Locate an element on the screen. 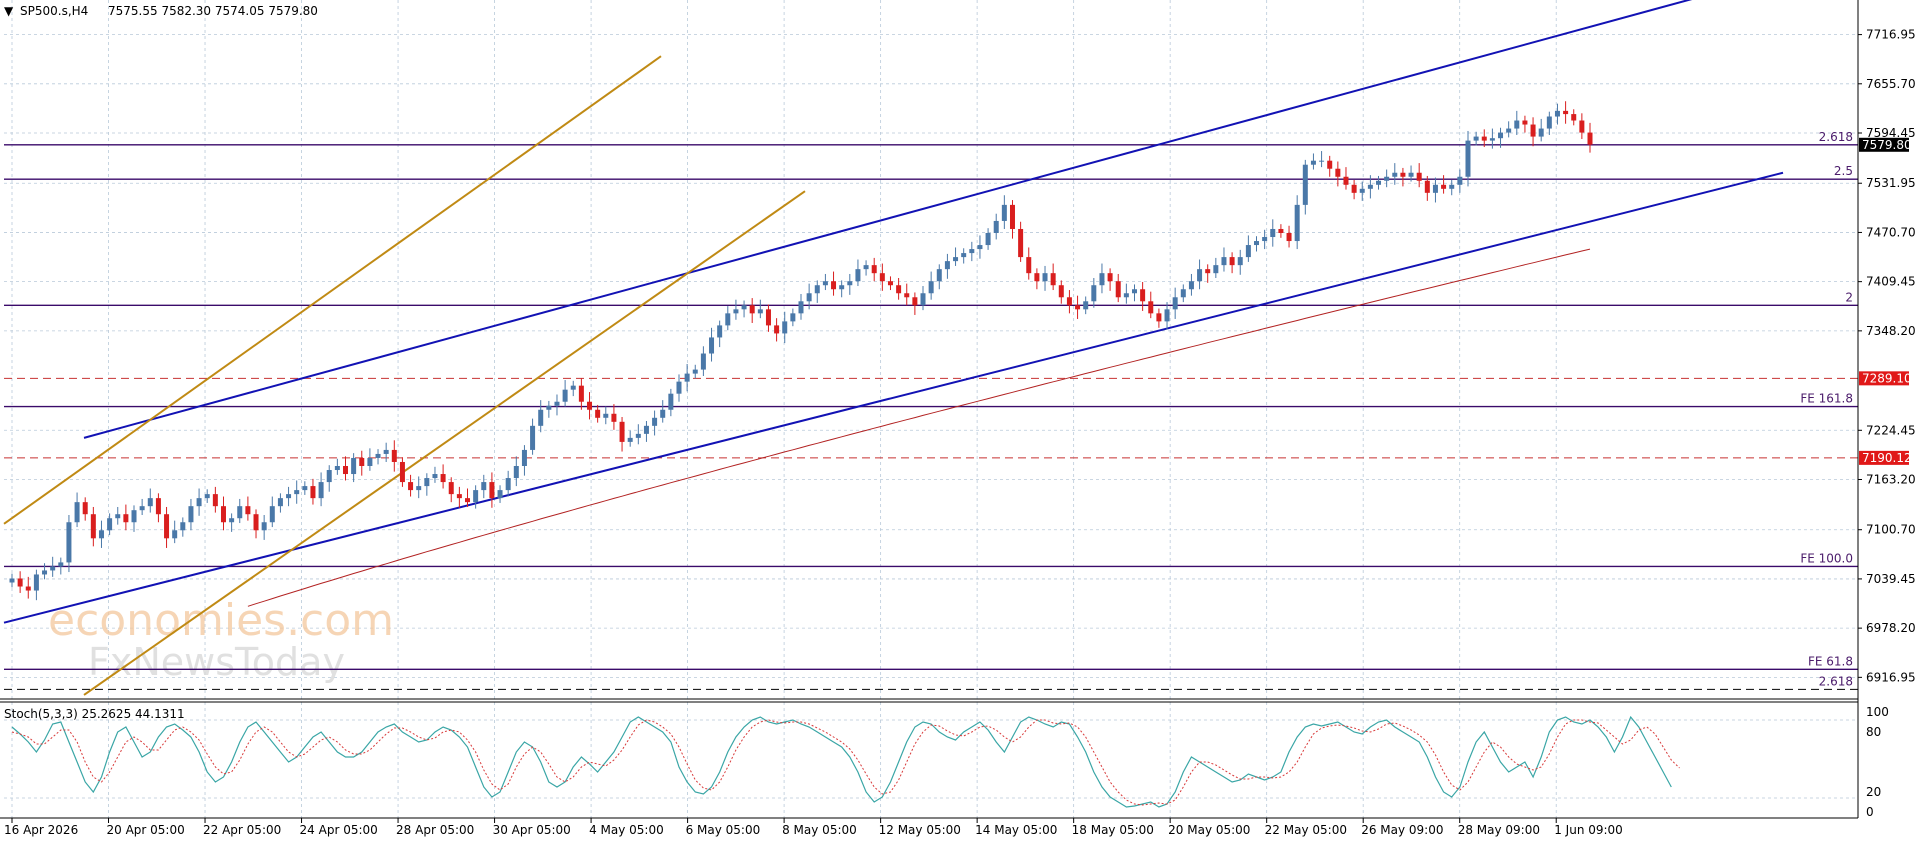  level-label-7: FE 61.8 is located at coordinates (1830, 661).